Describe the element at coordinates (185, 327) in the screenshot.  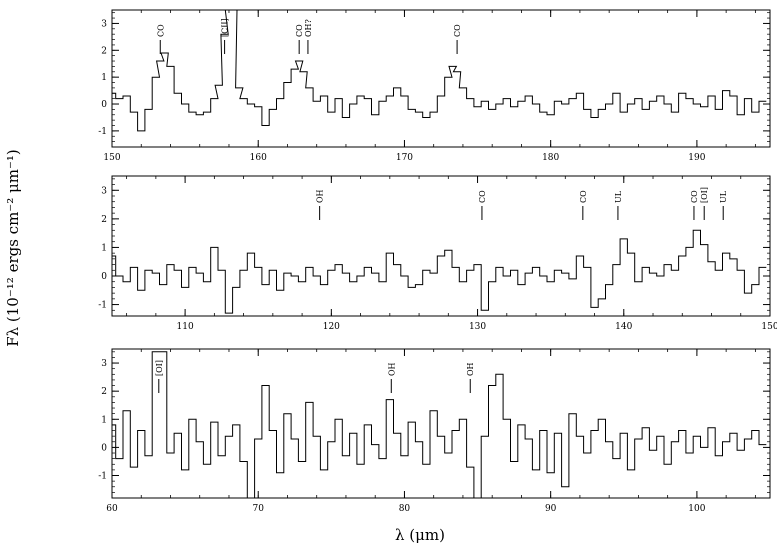
I see `x-tick-label: 110` at that location.